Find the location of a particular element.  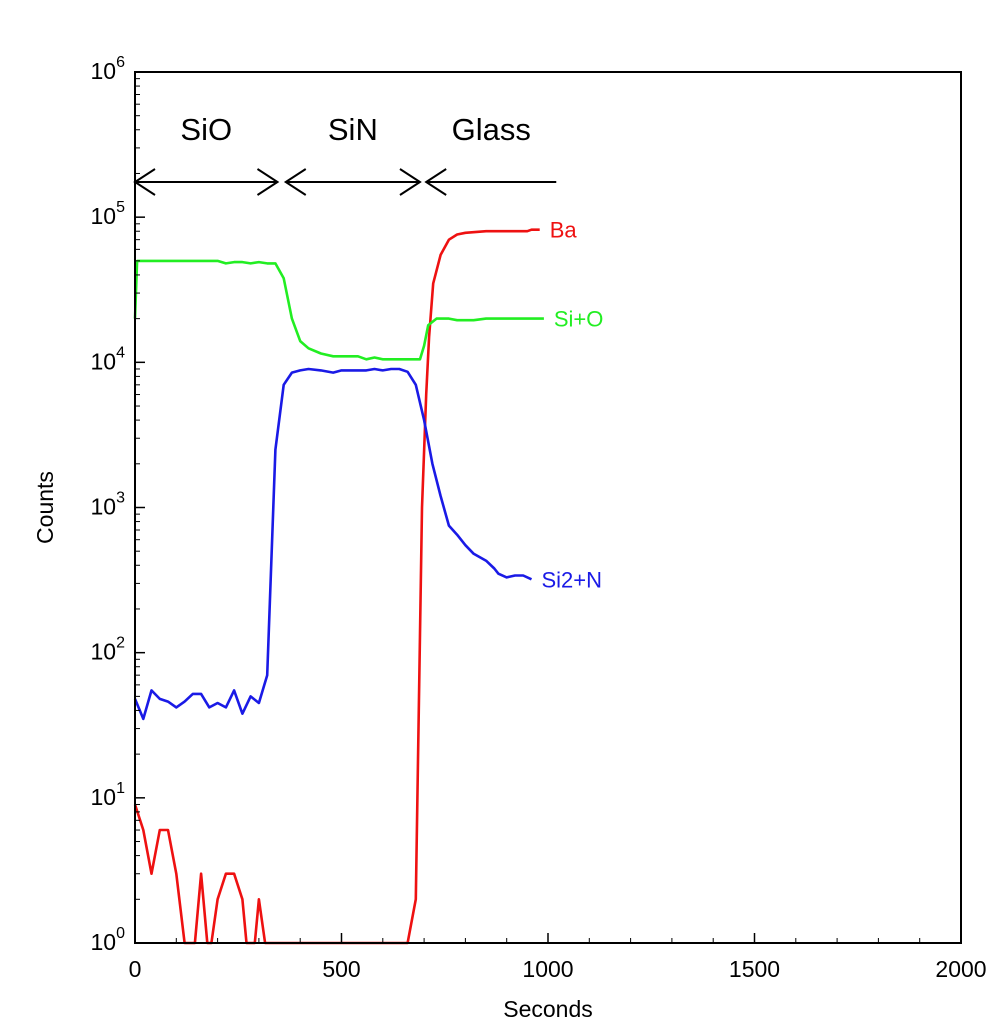

region-label: SiO is located at coordinates (206, 129).